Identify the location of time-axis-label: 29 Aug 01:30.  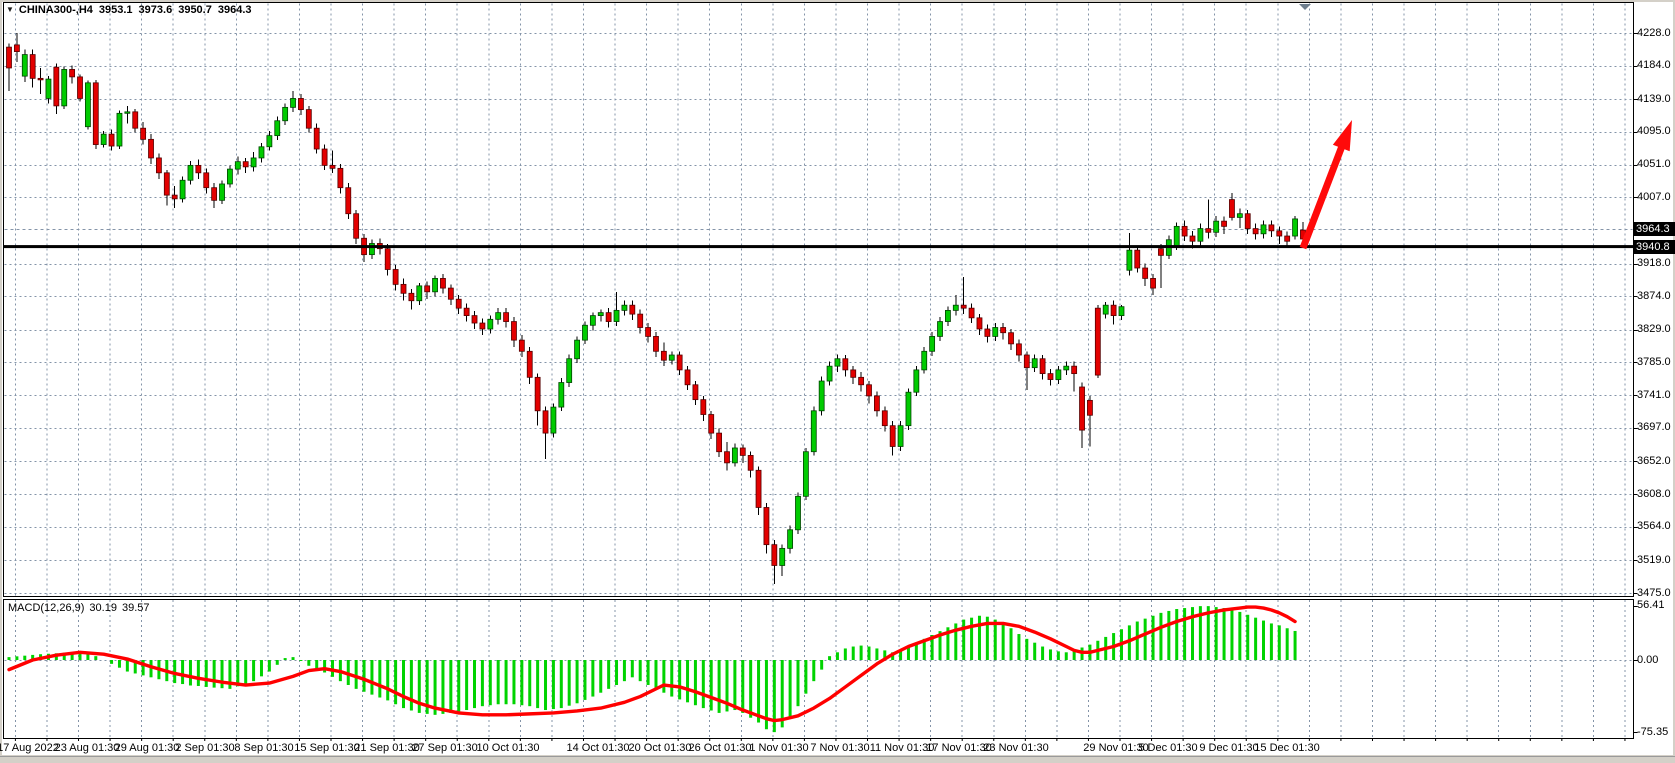
(147, 748).